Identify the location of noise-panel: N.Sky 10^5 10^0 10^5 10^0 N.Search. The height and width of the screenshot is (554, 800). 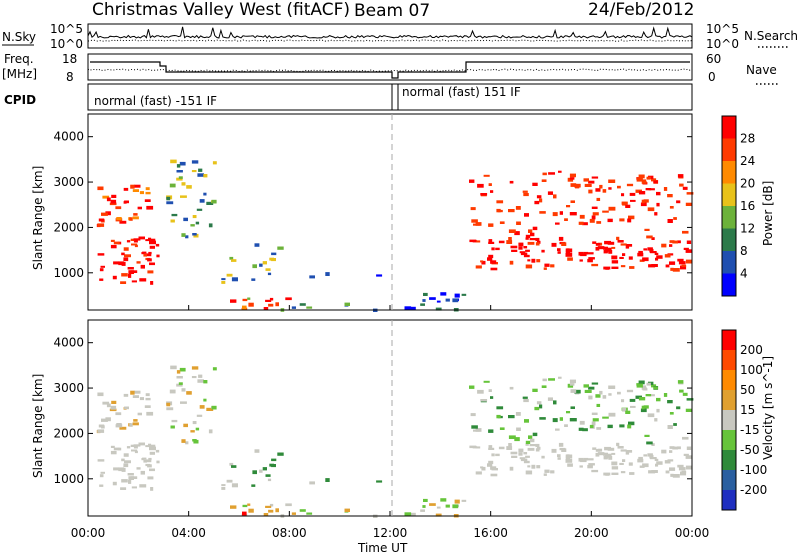
(400, 36).